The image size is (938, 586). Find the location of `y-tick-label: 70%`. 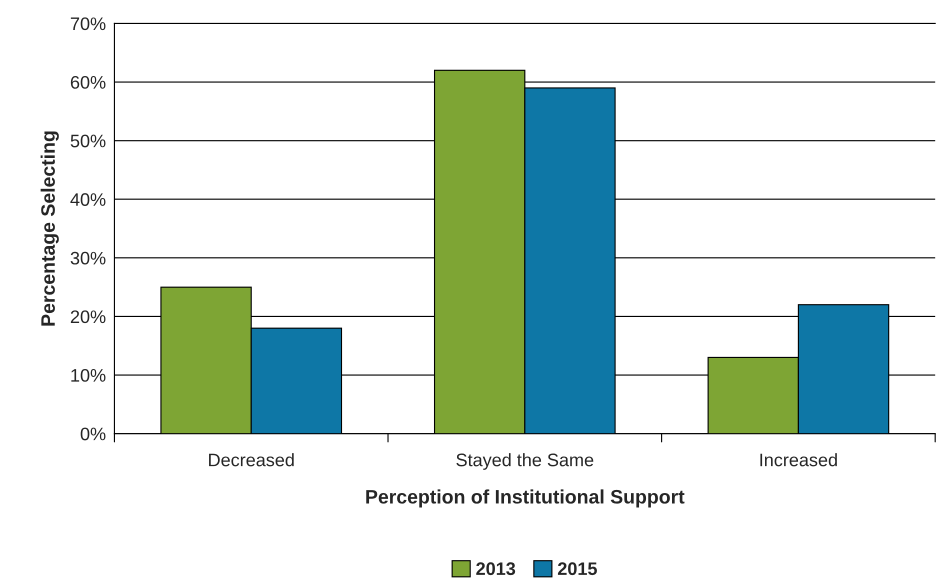

y-tick-label: 70% is located at coordinates (88, 23).